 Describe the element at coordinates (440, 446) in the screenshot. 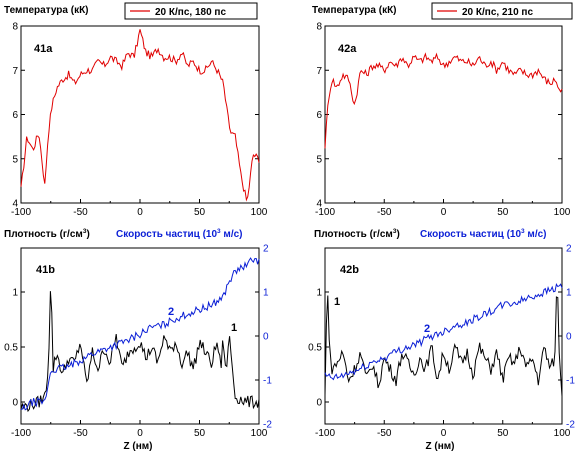

I see `xlabel-42b: Z (нм)` at that location.